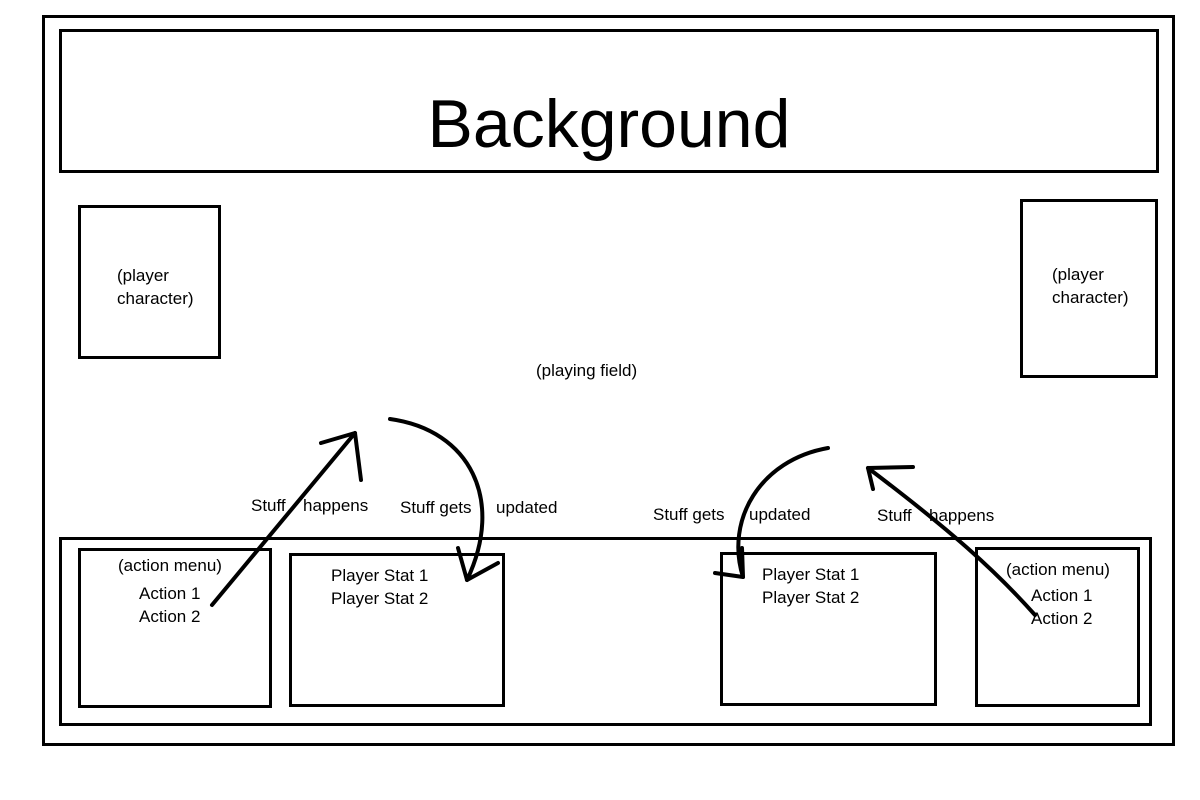 Image resolution: width=1200 pixels, height=800 pixels. I want to click on playing-field-label: (playing field), so click(587, 370).